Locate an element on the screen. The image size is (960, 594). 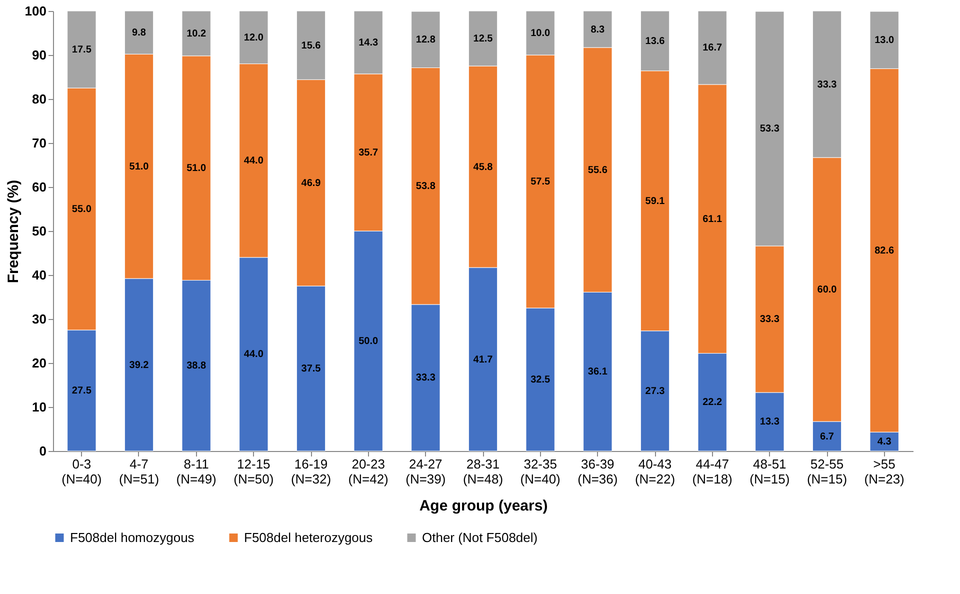
x-tick-label: 16-19 (N=32) is located at coordinates (311, 471).